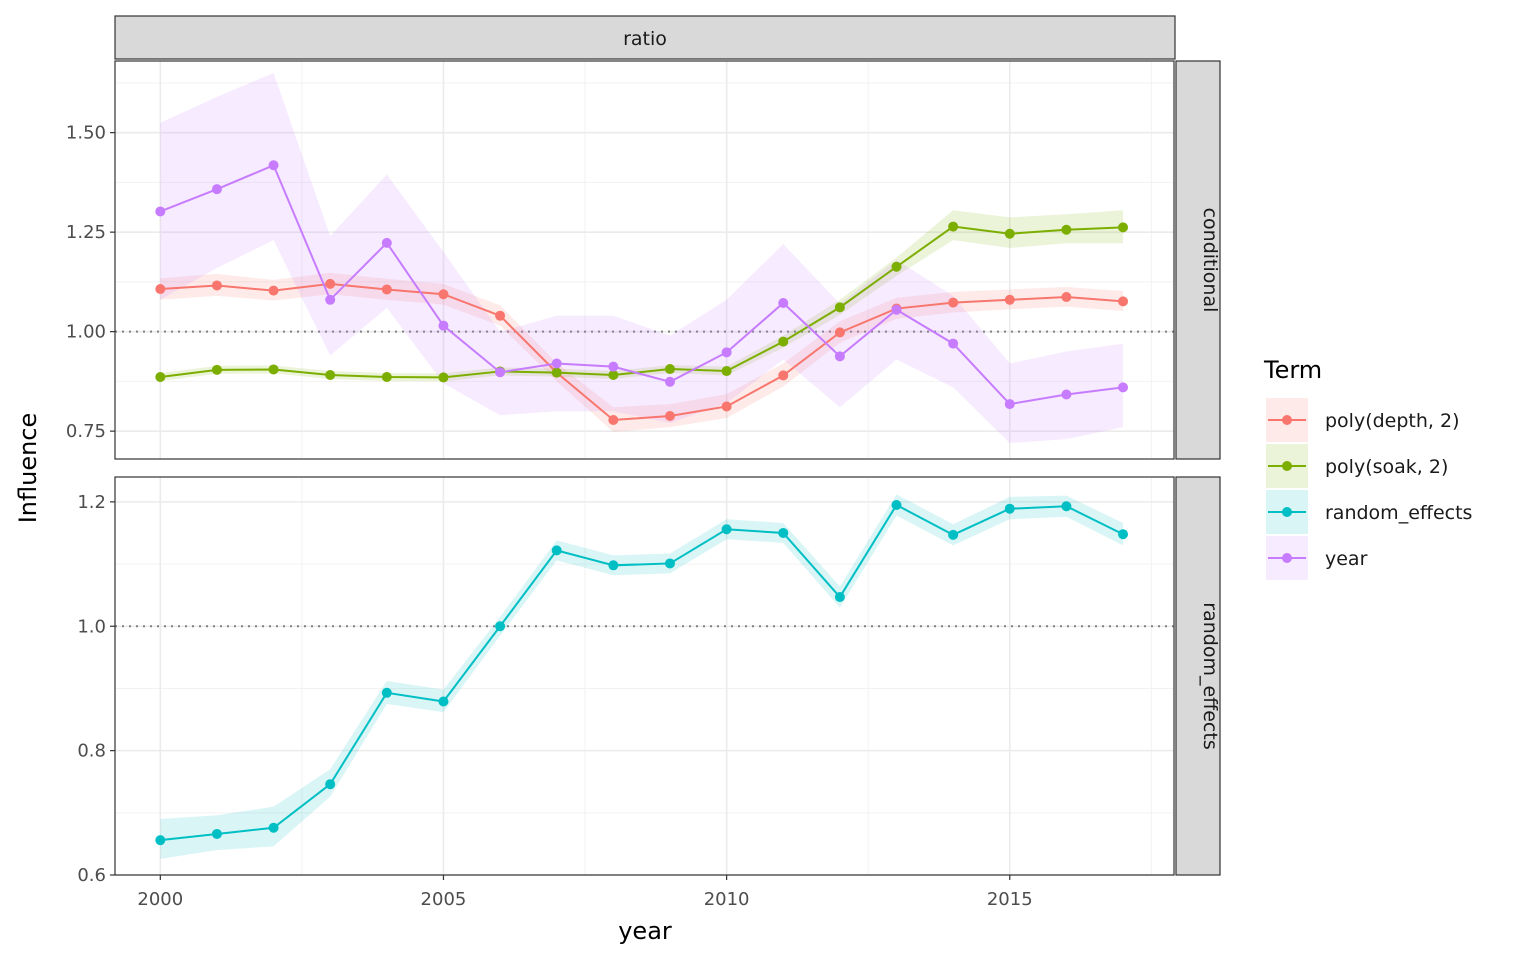  I want to click on legend-entry-poly-depth-2: poly(depth, 2), so click(1363, 420).